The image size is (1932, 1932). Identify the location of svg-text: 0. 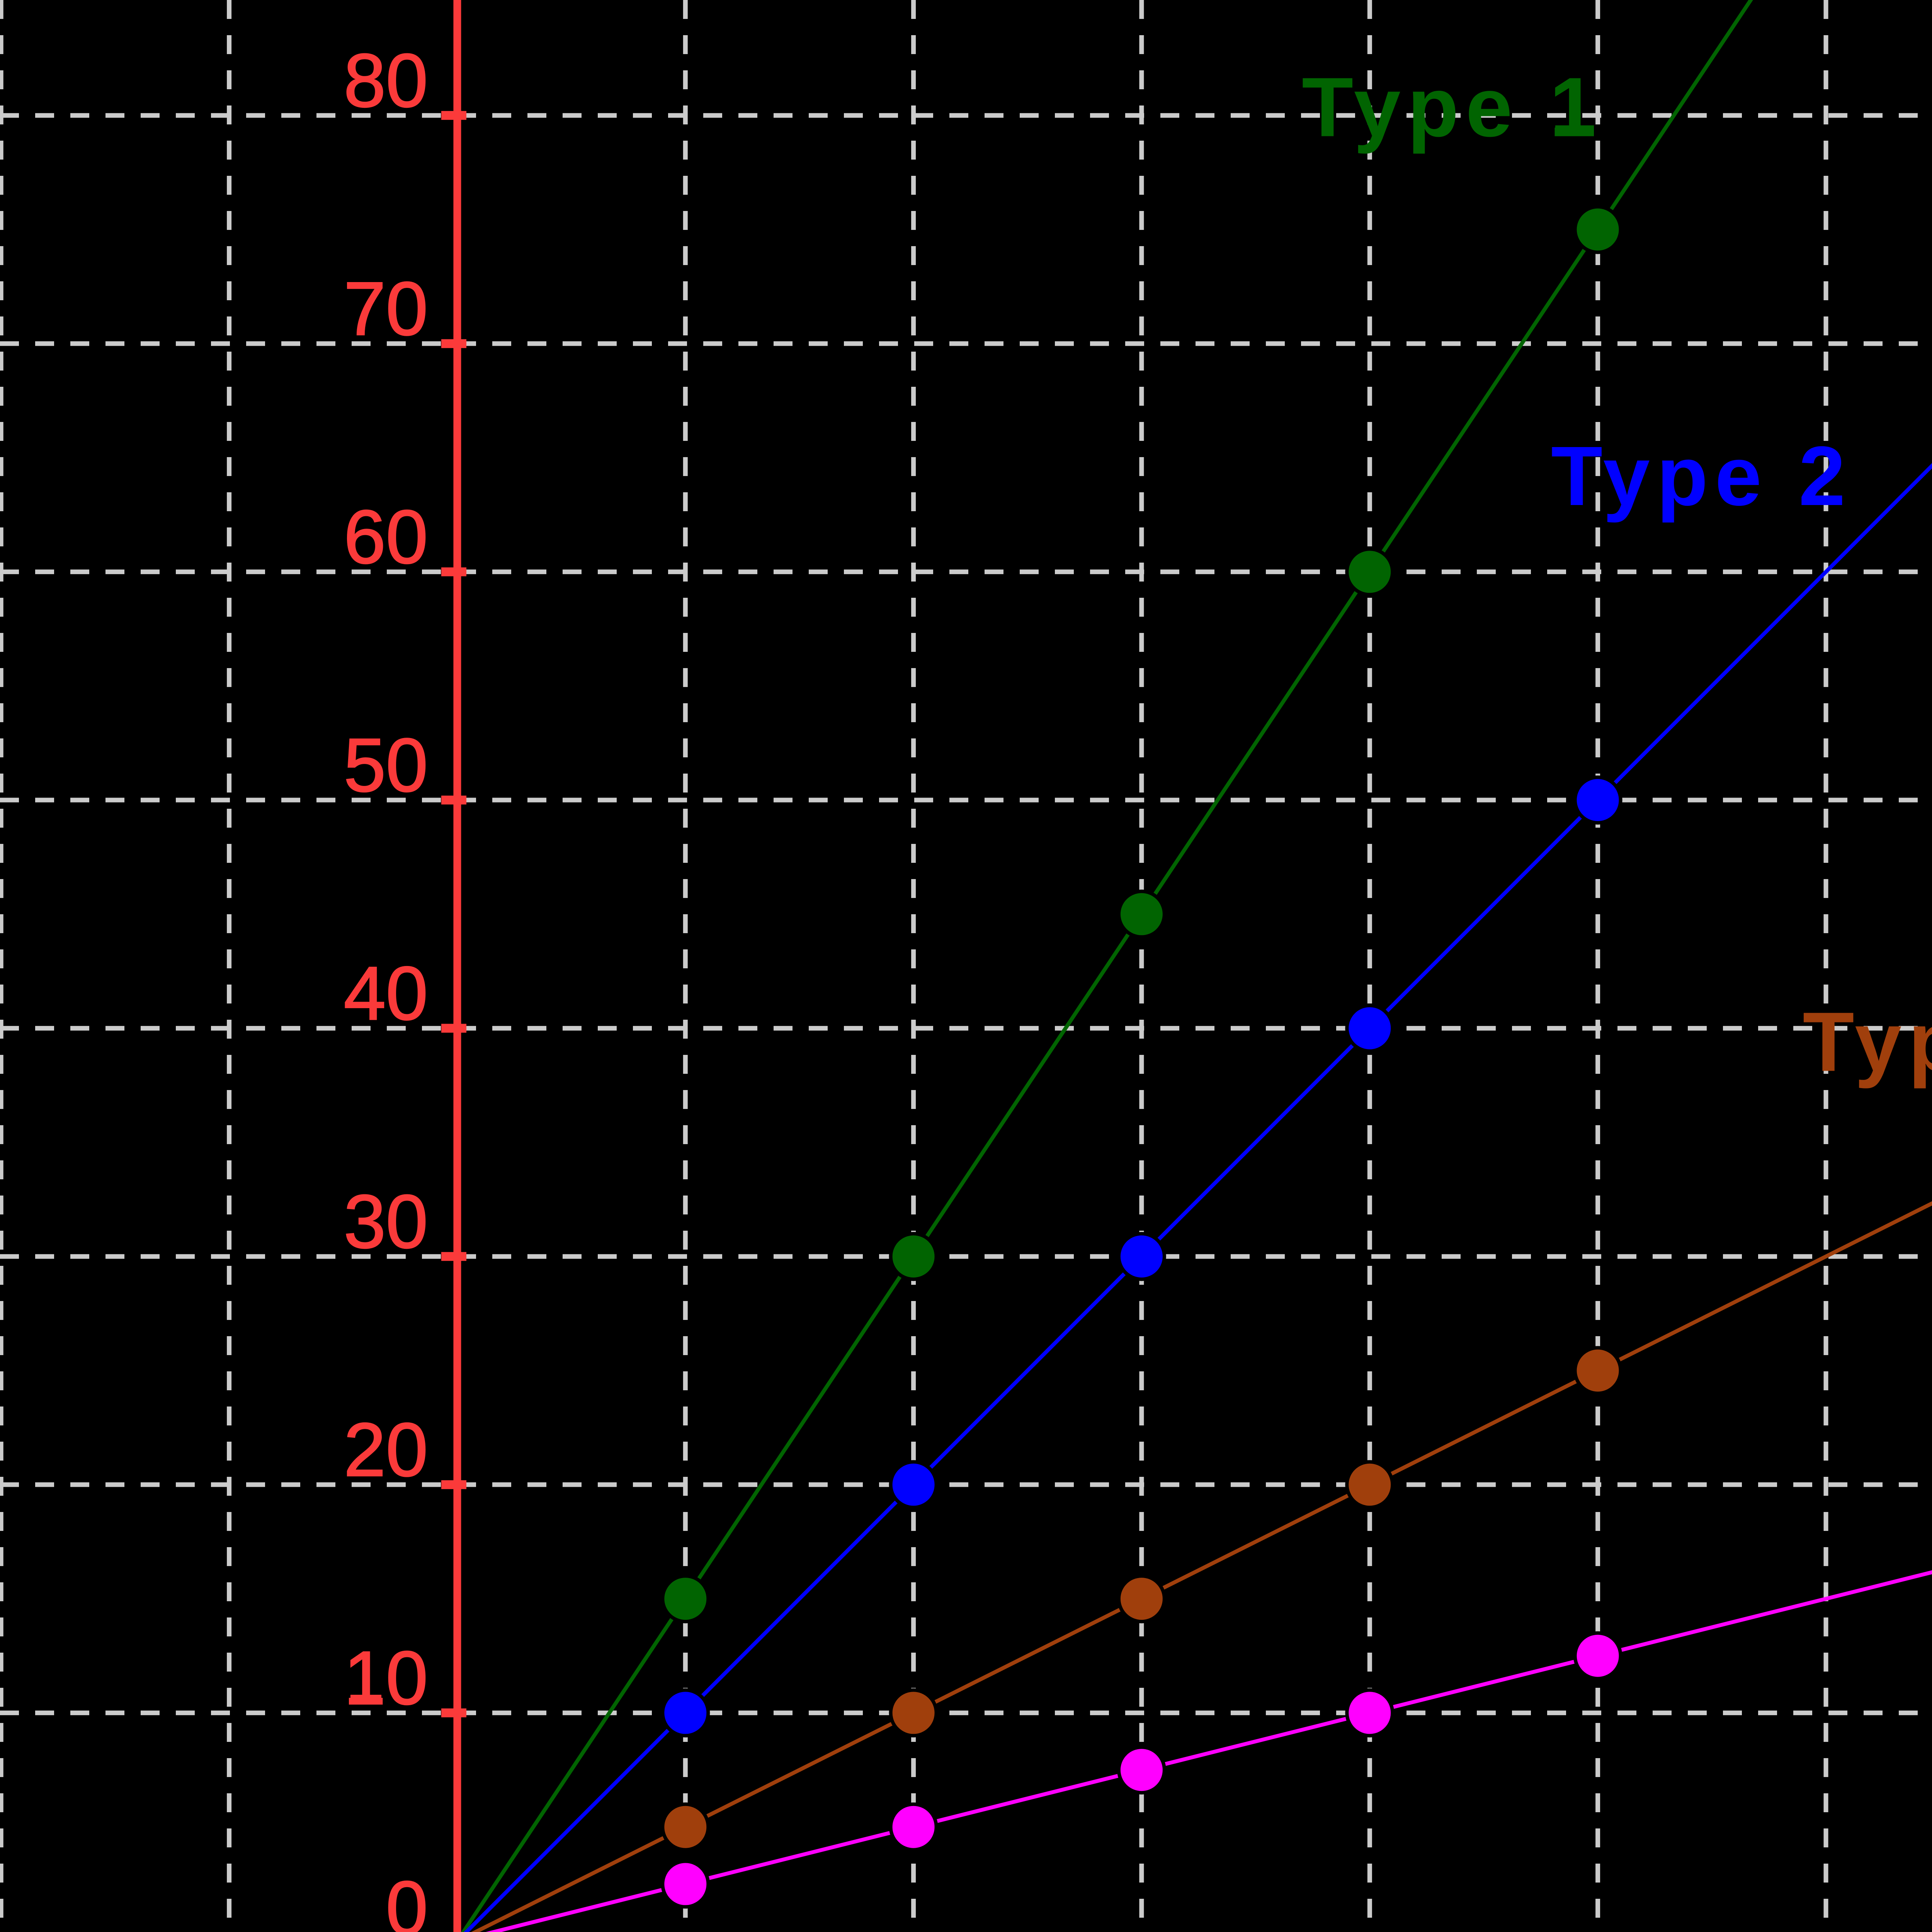
(407, 1899).